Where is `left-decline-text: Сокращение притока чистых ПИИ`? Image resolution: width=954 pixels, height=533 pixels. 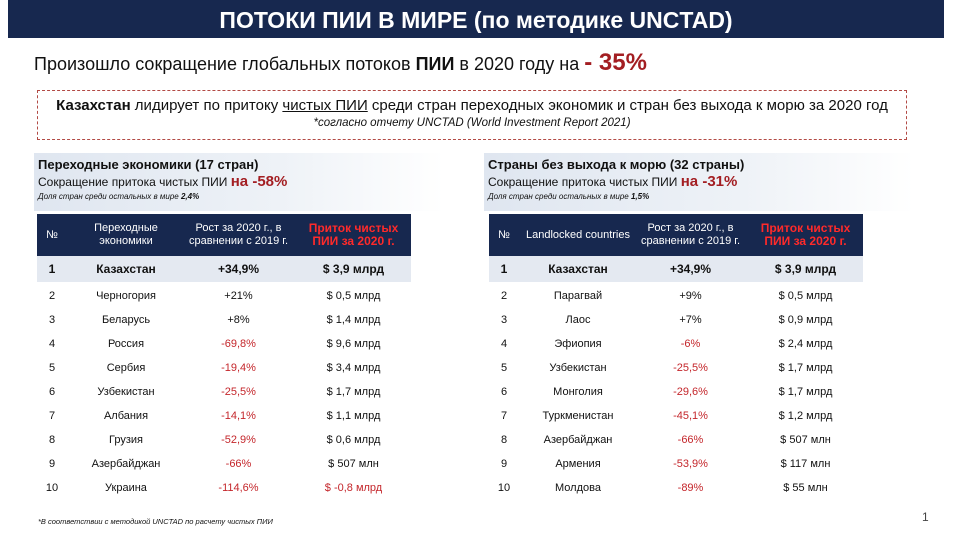
left-decline-text: Сокращение притока чистых ПИИ is located at coordinates (134, 182).